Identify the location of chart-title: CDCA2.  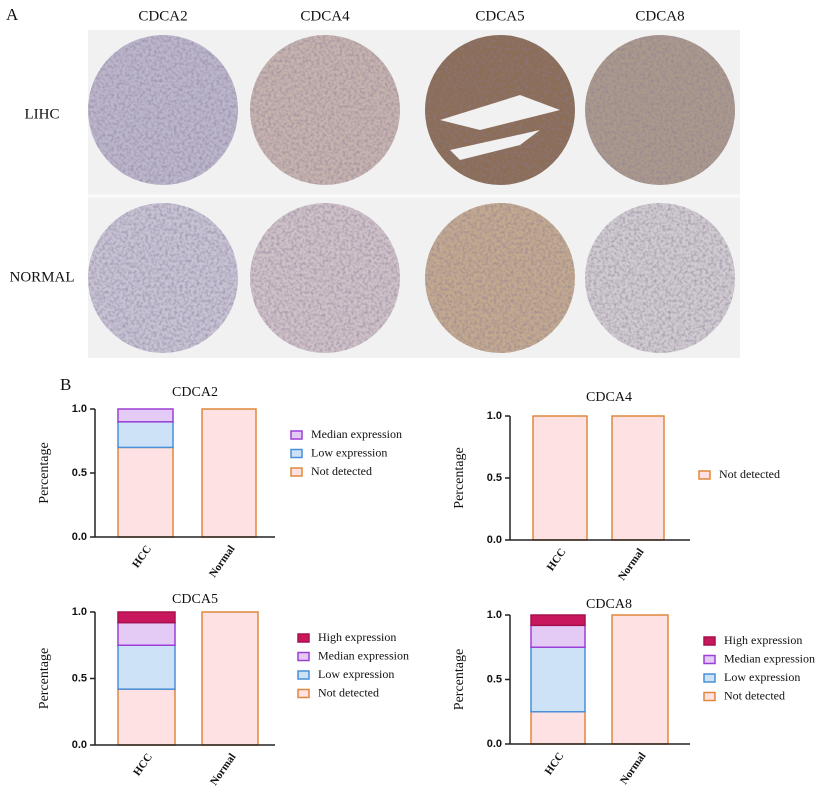
(195, 392).